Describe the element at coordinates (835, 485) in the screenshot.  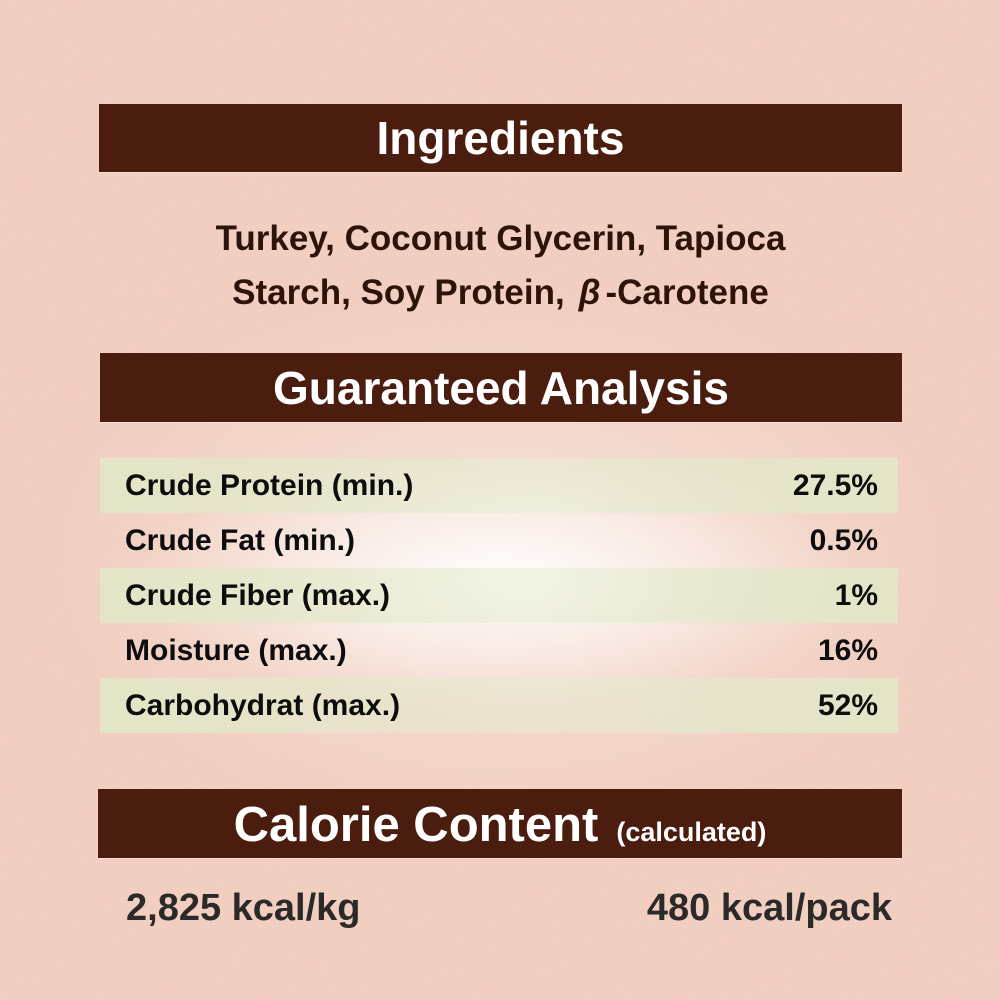
I see `row-value: 27.5%` at that location.